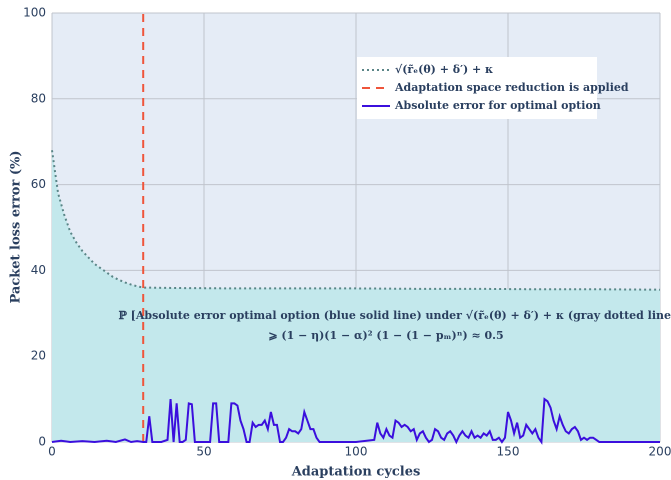 This screenshot has height=480, width=671. I want to click on legend-box, so click(477, 88).